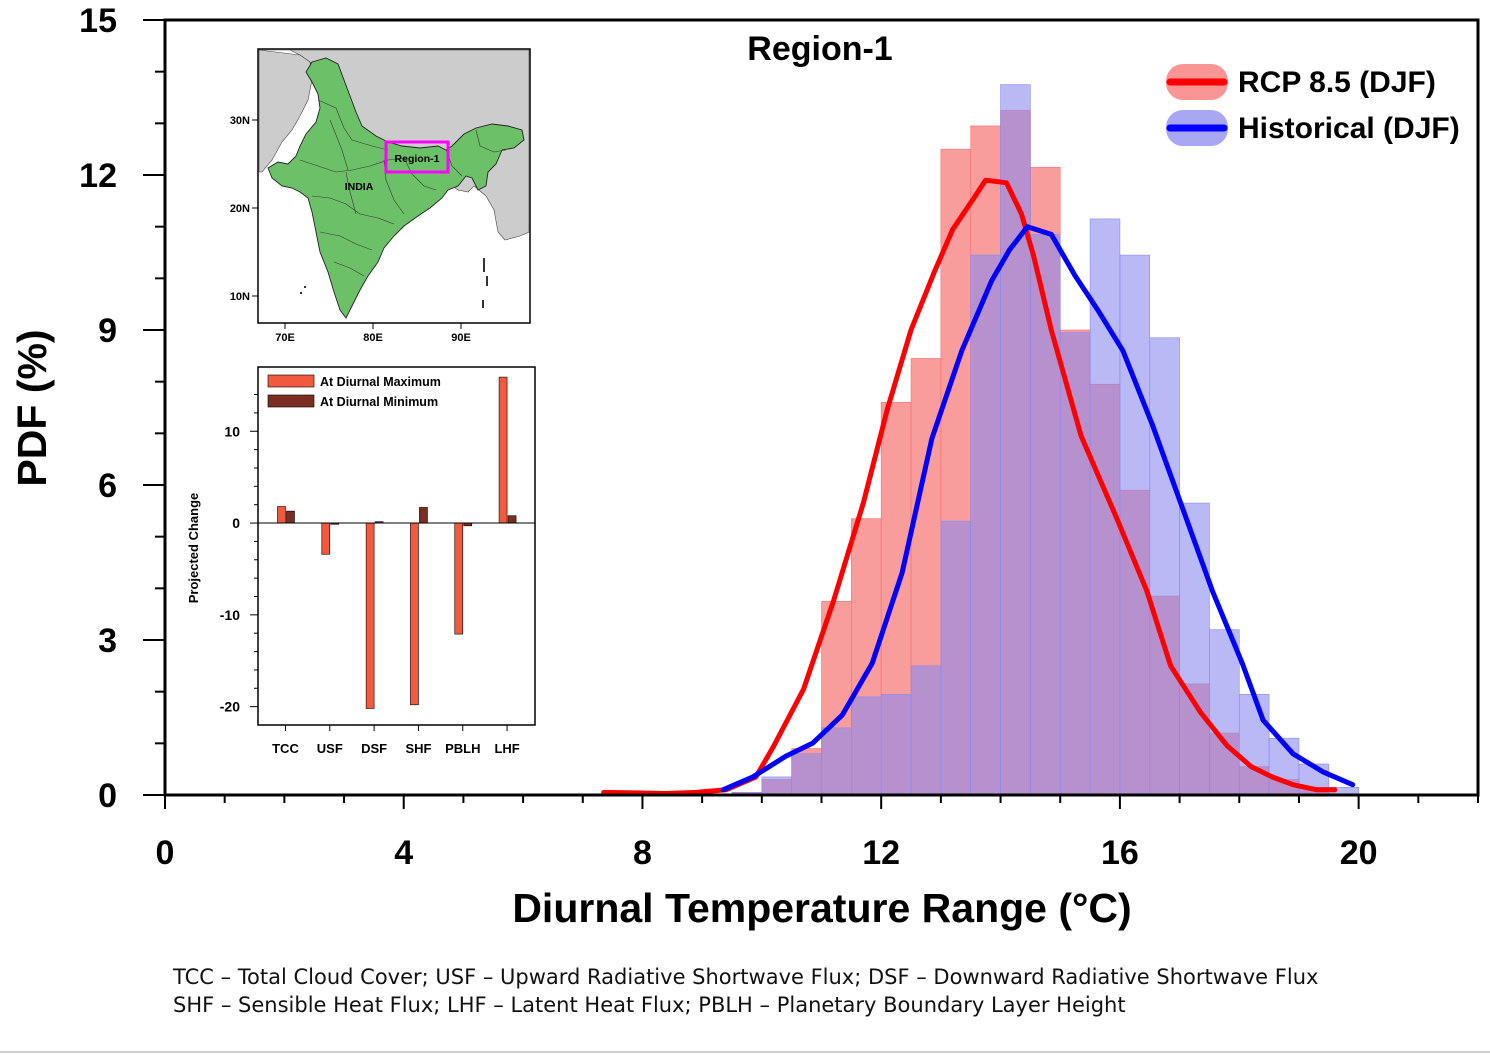  What do you see at coordinates (359, 187) in the screenshot?
I see `india-label: INDIA` at bounding box center [359, 187].